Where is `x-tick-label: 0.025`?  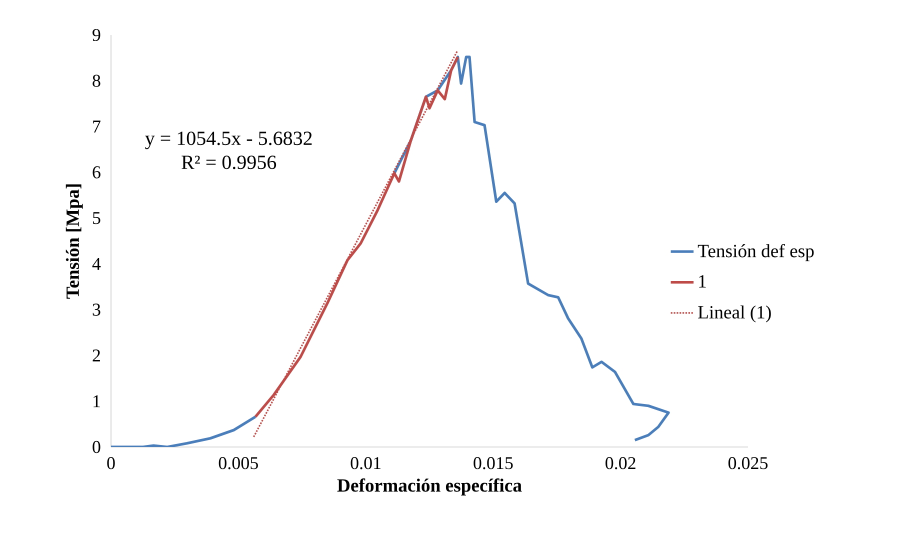
x-tick-label: 0.025 is located at coordinates (748, 463).